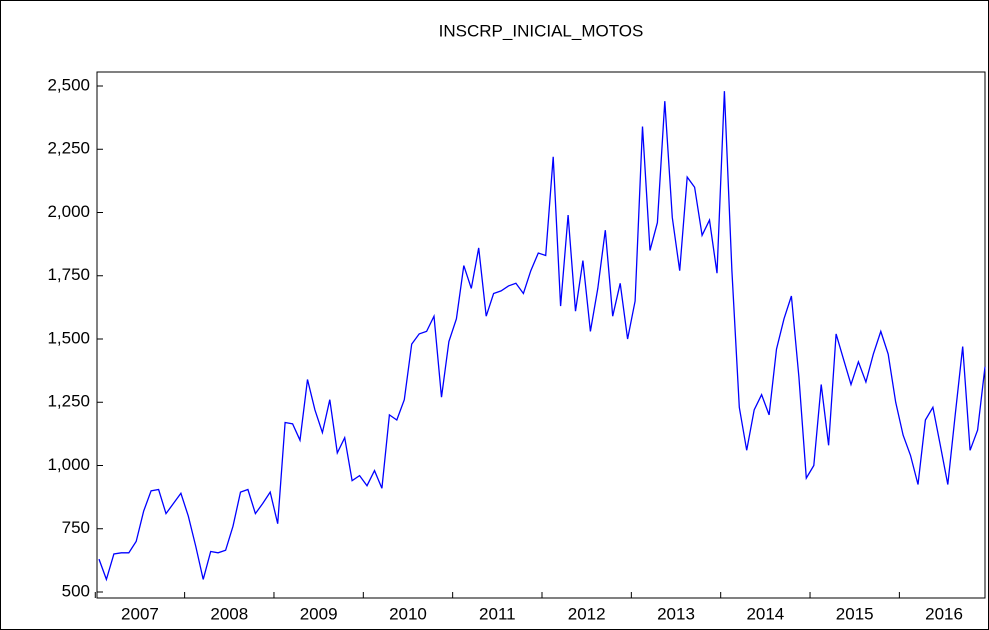  I want to click on y-tick-label: 2,250, so click(68, 148).